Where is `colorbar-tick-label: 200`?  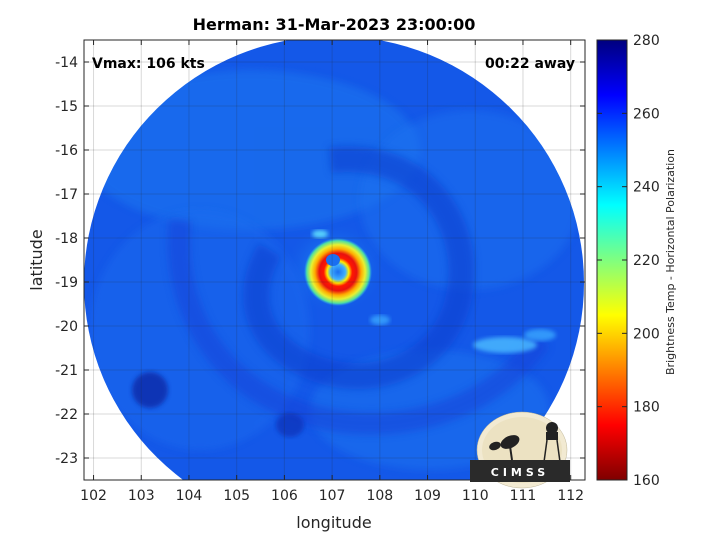 colorbar-tick-label: 200 is located at coordinates (646, 334).